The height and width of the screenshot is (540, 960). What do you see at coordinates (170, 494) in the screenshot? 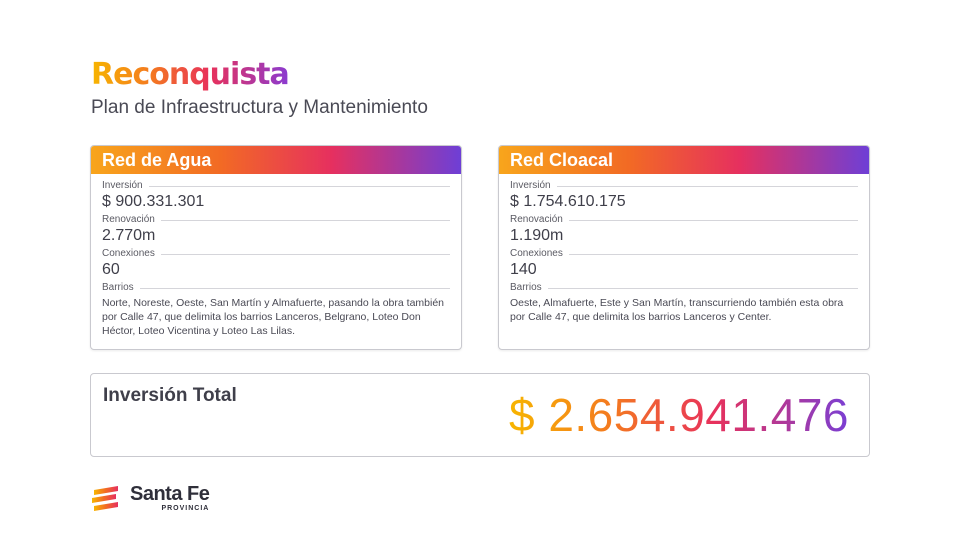
I see `logo-name: Santa Fe` at bounding box center [170, 494].